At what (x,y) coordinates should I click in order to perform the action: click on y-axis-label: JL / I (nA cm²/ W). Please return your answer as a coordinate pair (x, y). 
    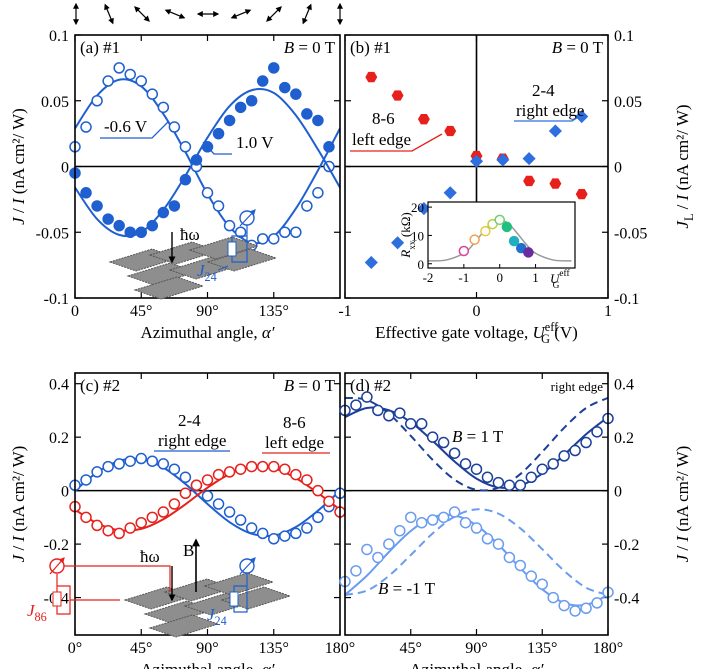
    Looking at the image, I should click on (684, 166).